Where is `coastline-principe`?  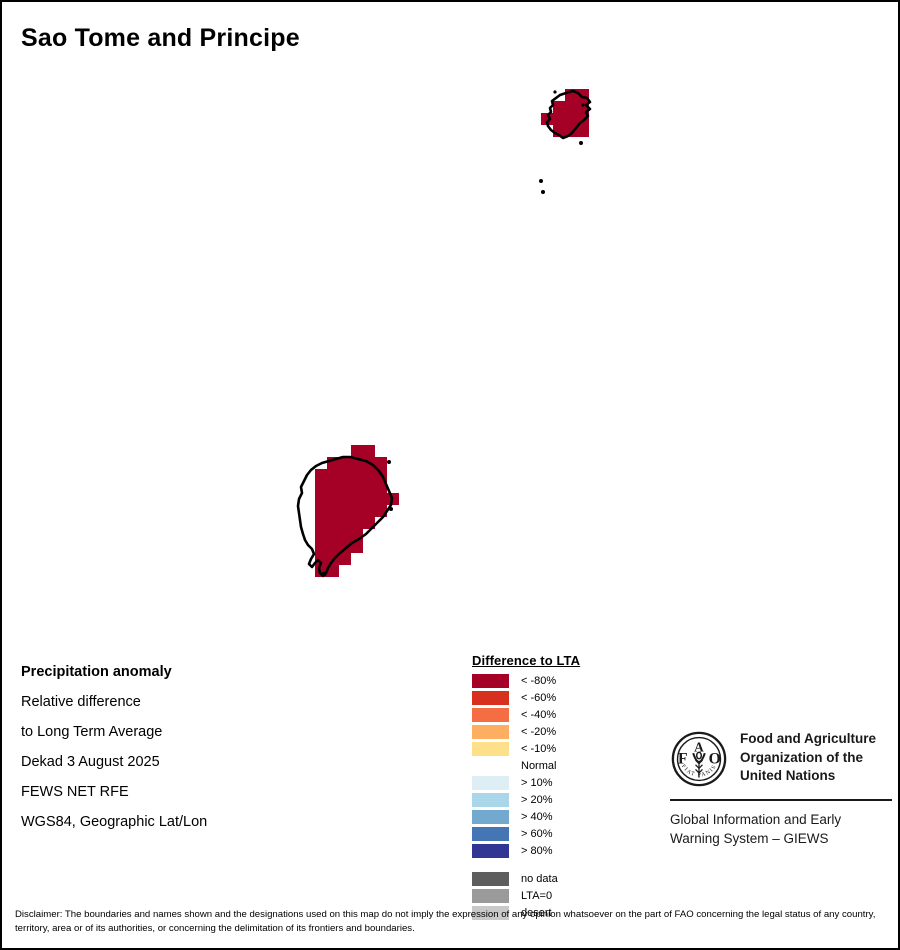 coastline-principe is located at coordinates (568, 114).